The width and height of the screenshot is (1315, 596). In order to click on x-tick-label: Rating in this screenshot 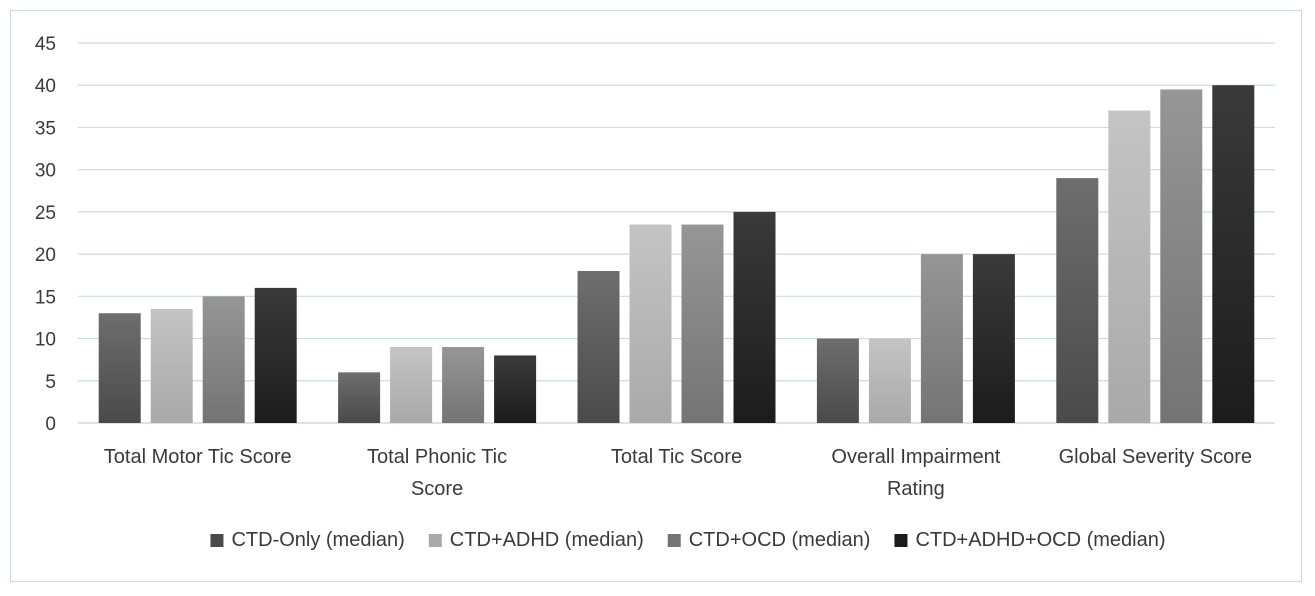, I will do `click(916, 489)`.